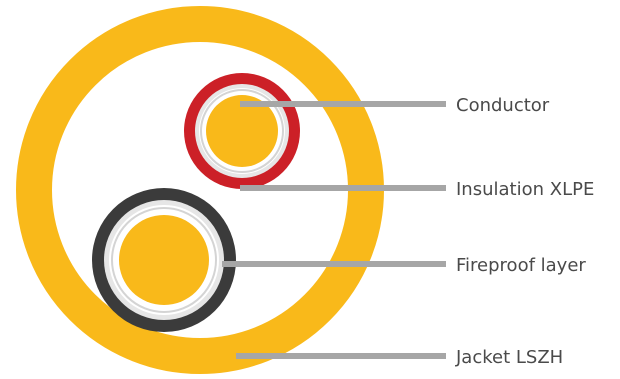 This screenshot has height=379, width=620. I want to click on core-black, so click(164, 260).